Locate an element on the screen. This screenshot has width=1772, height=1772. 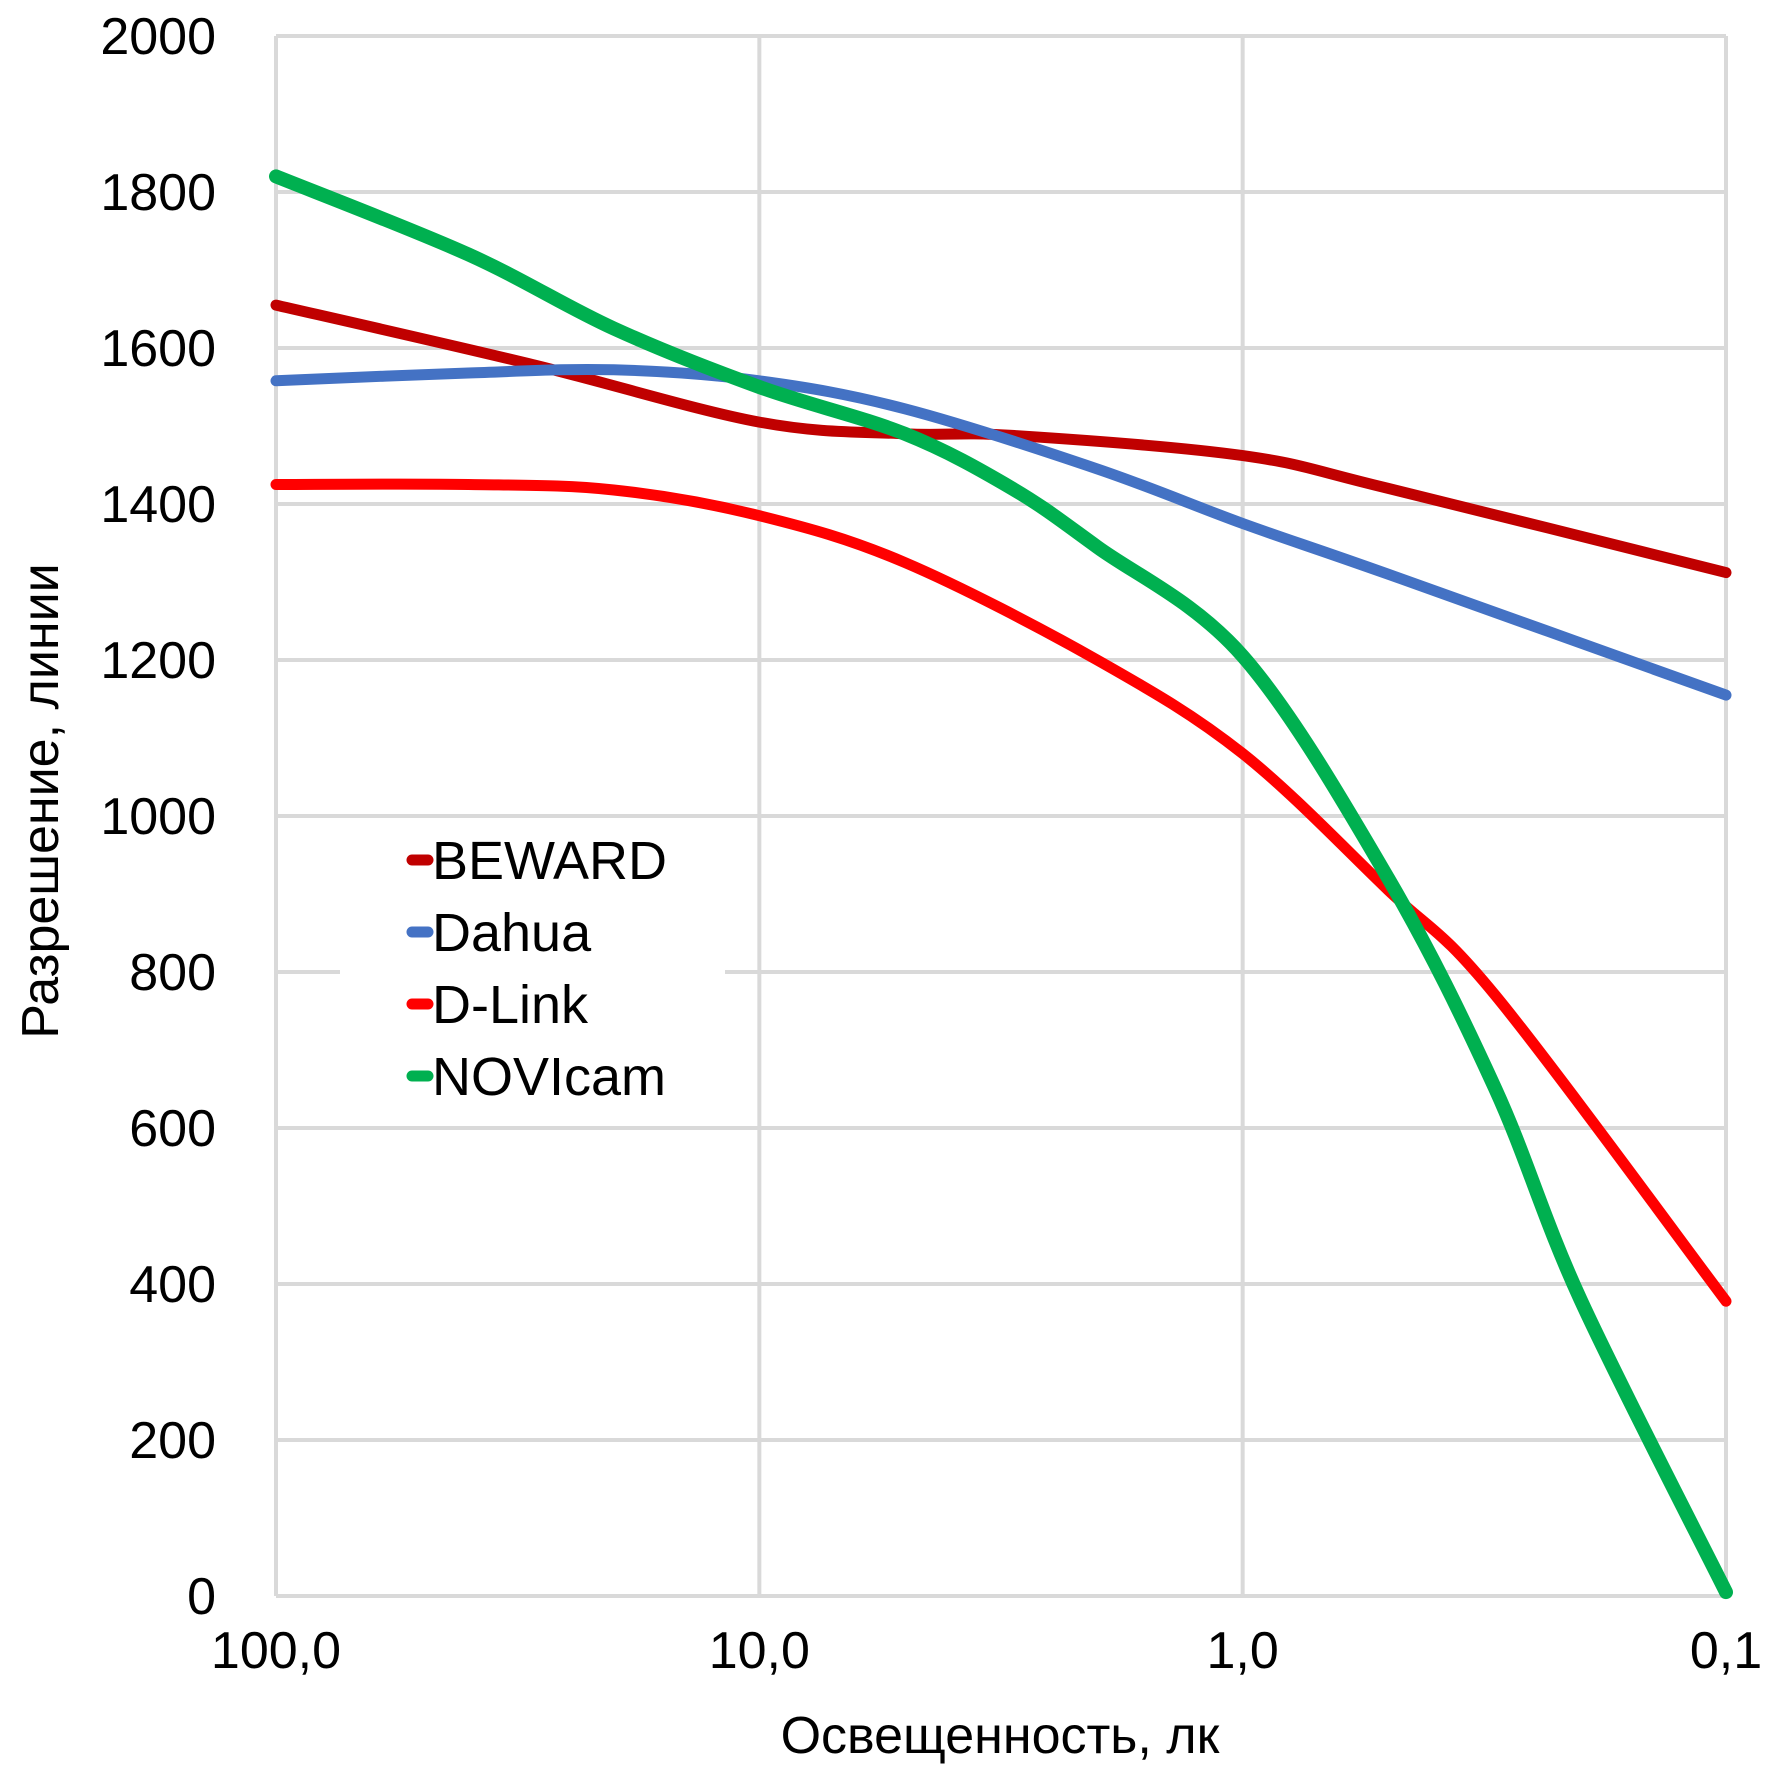
y-tick-label: 2000 is located at coordinates (158, 37).